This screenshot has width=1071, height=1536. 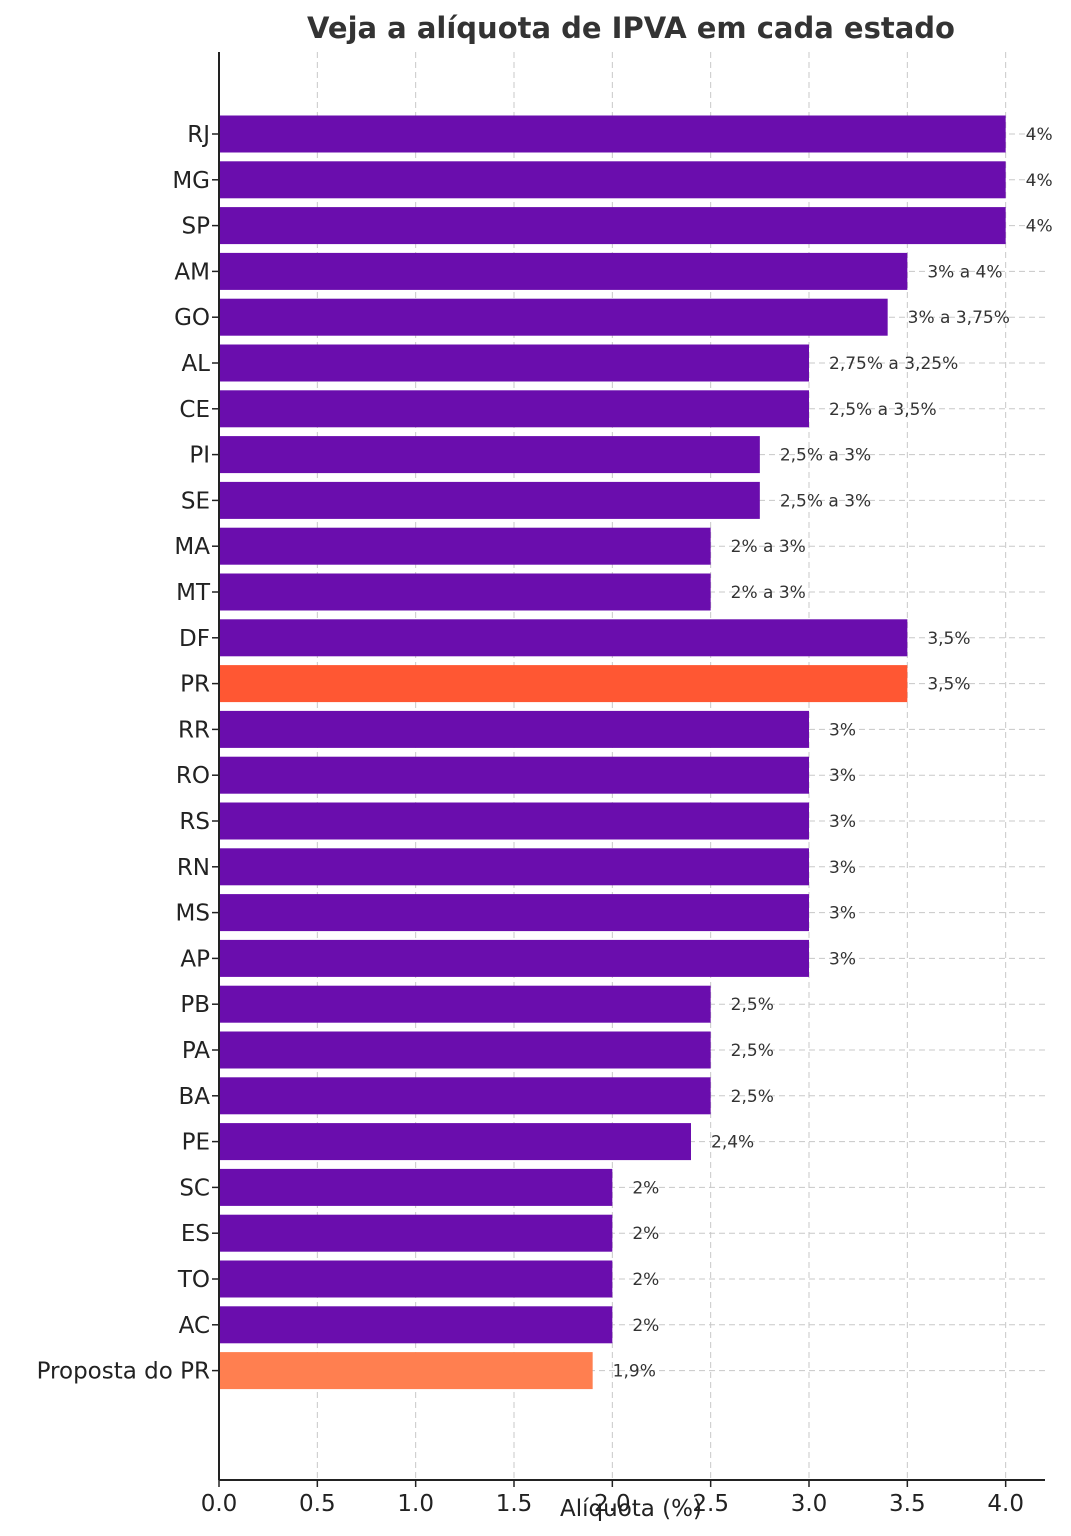 I want to click on category-label: MS, so click(x=193, y=914).